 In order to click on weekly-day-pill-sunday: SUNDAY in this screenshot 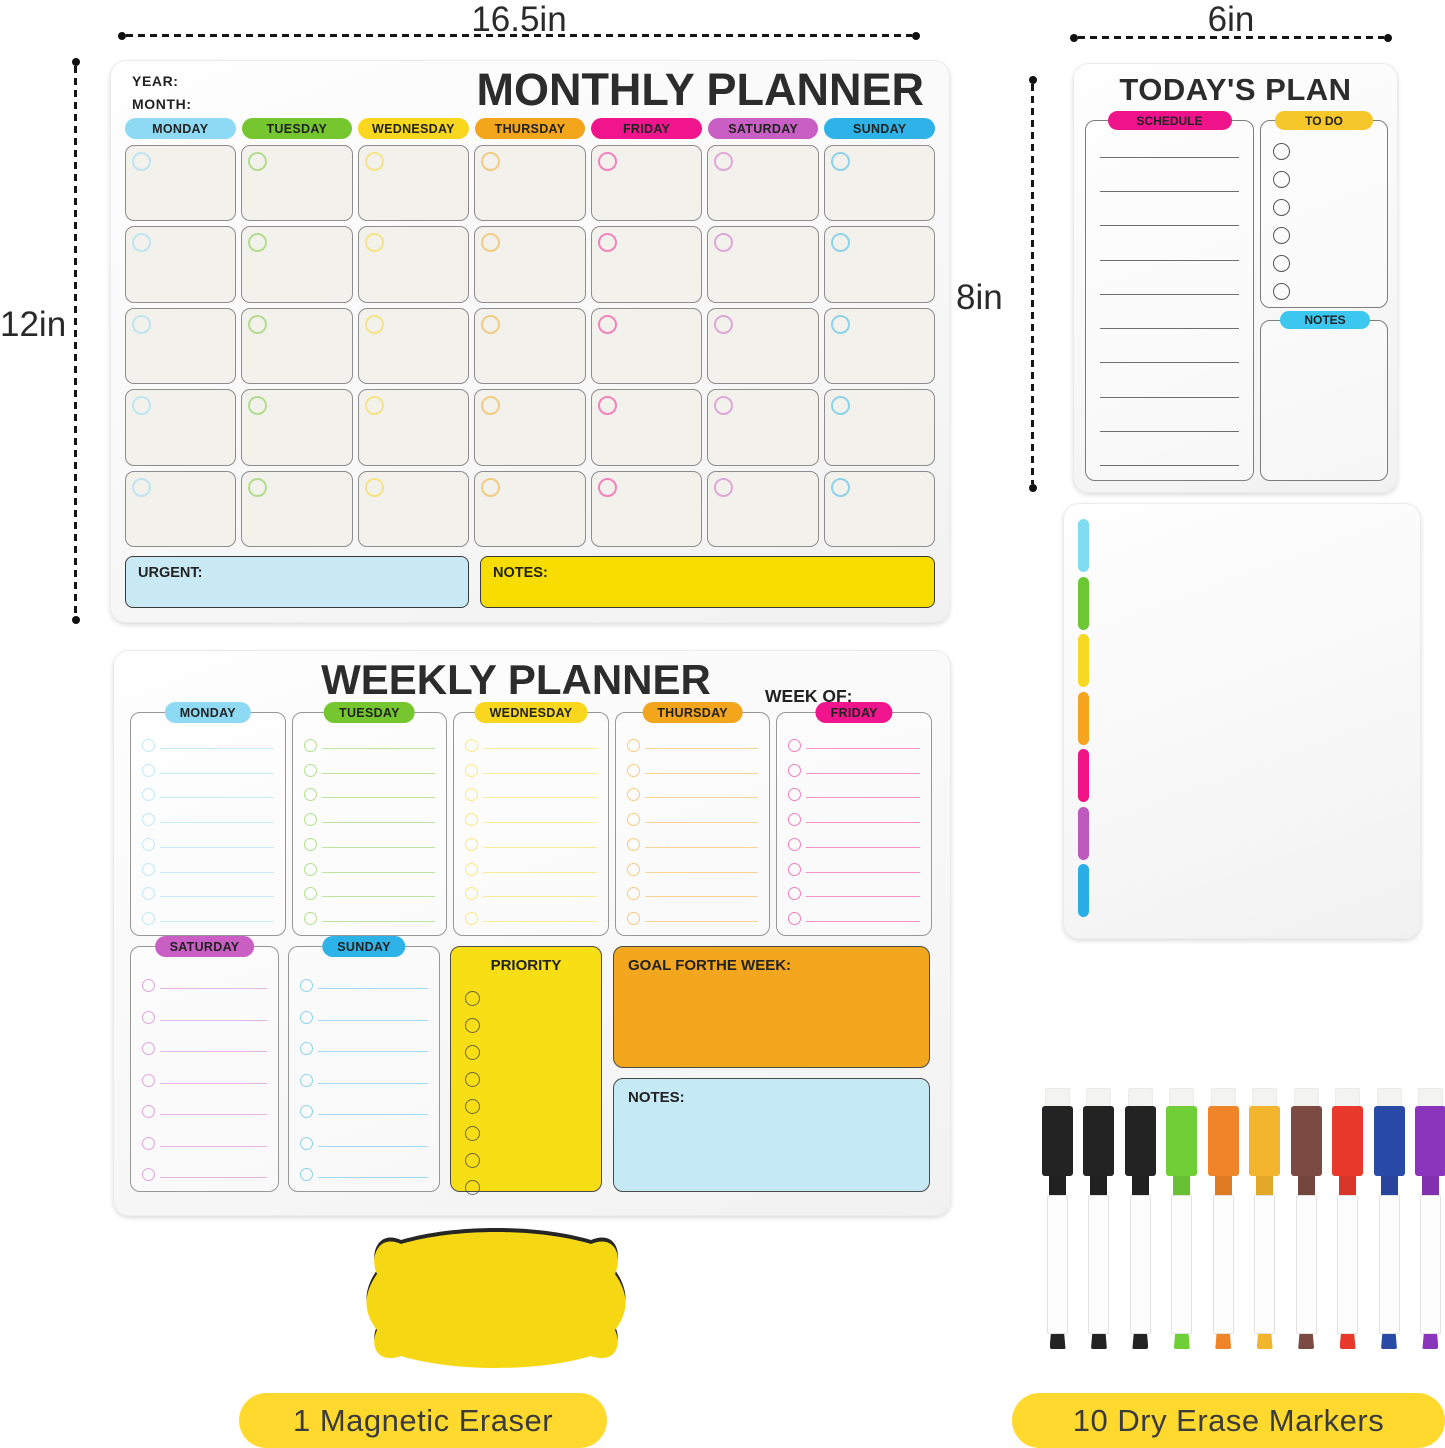, I will do `click(364, 946)`.